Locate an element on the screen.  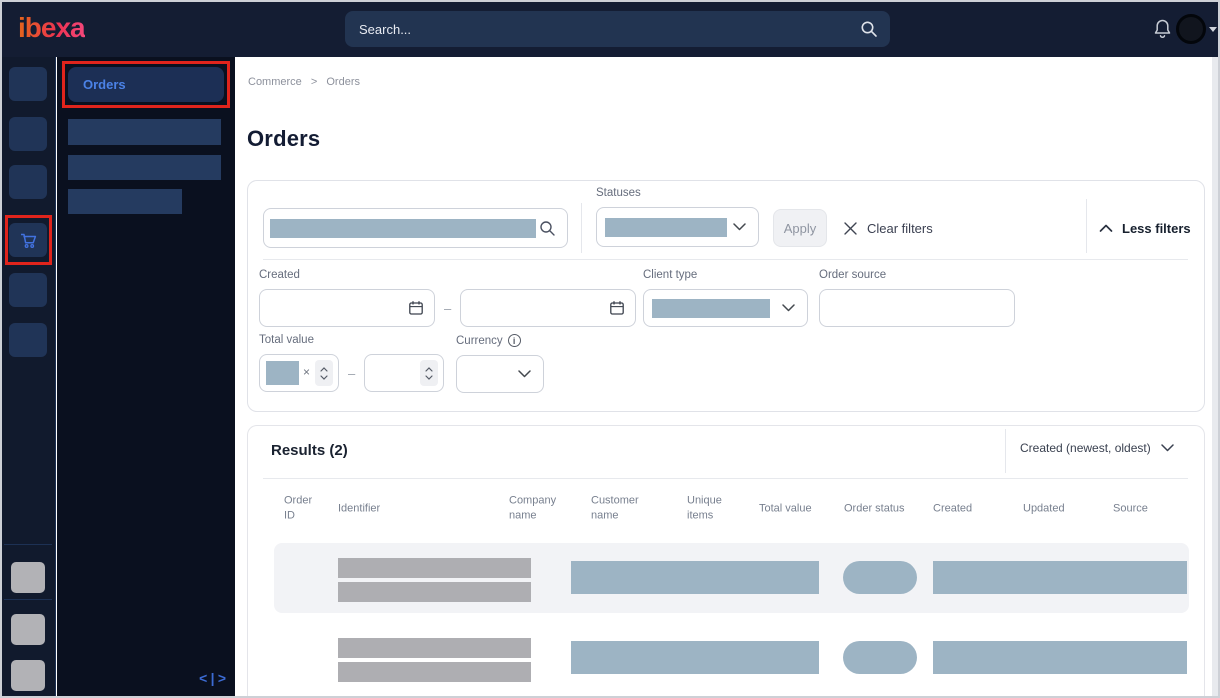
col-created: Created is located at coordinates (953, 508).